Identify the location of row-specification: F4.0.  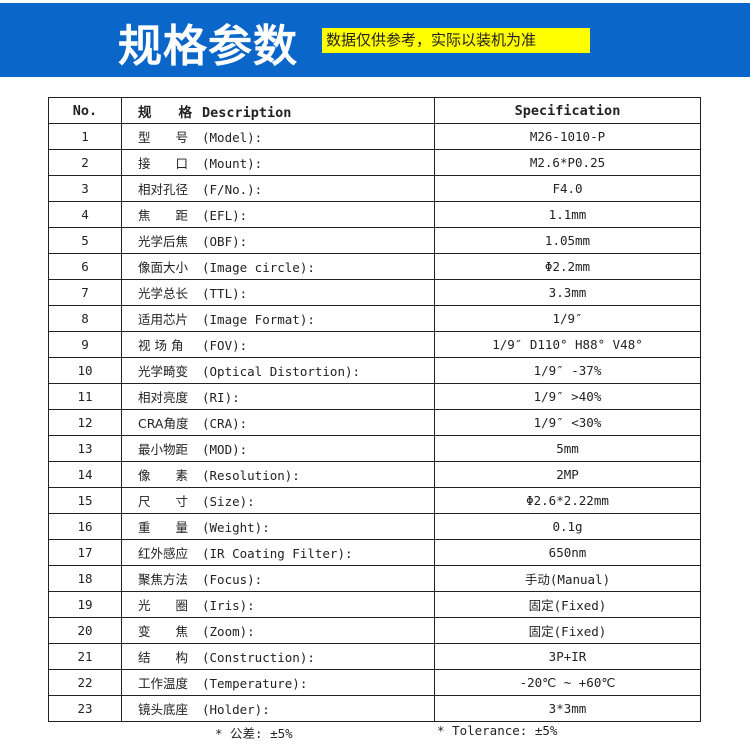
(567, 188).